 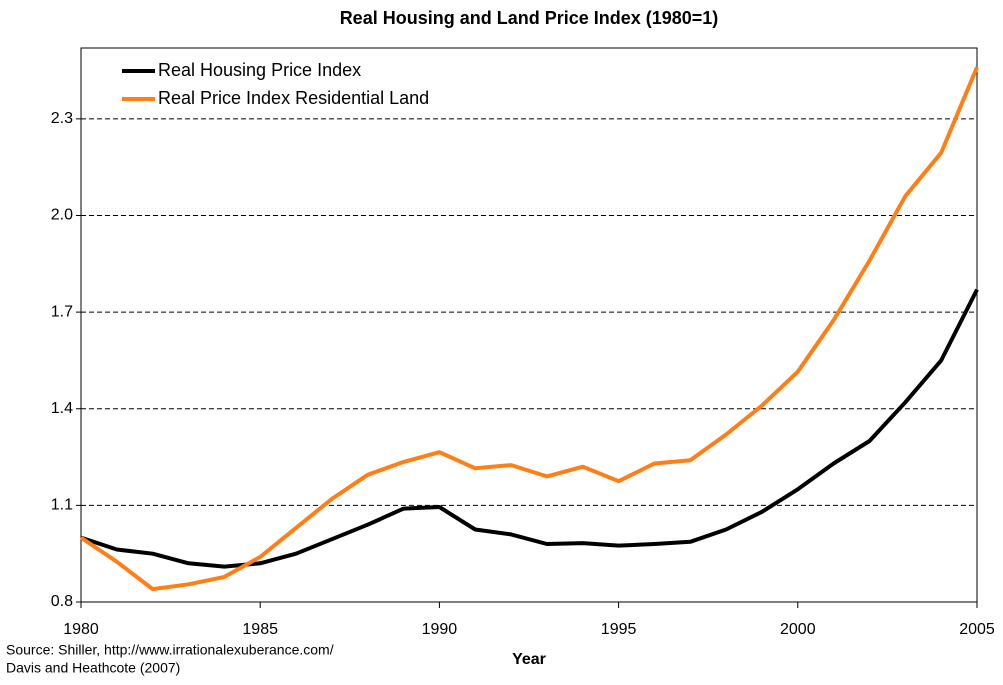 What do you see at coordinates (62, 118) in the screenshot?
I see `y-tick-label: 2.3` at bounding box center [62, 118].